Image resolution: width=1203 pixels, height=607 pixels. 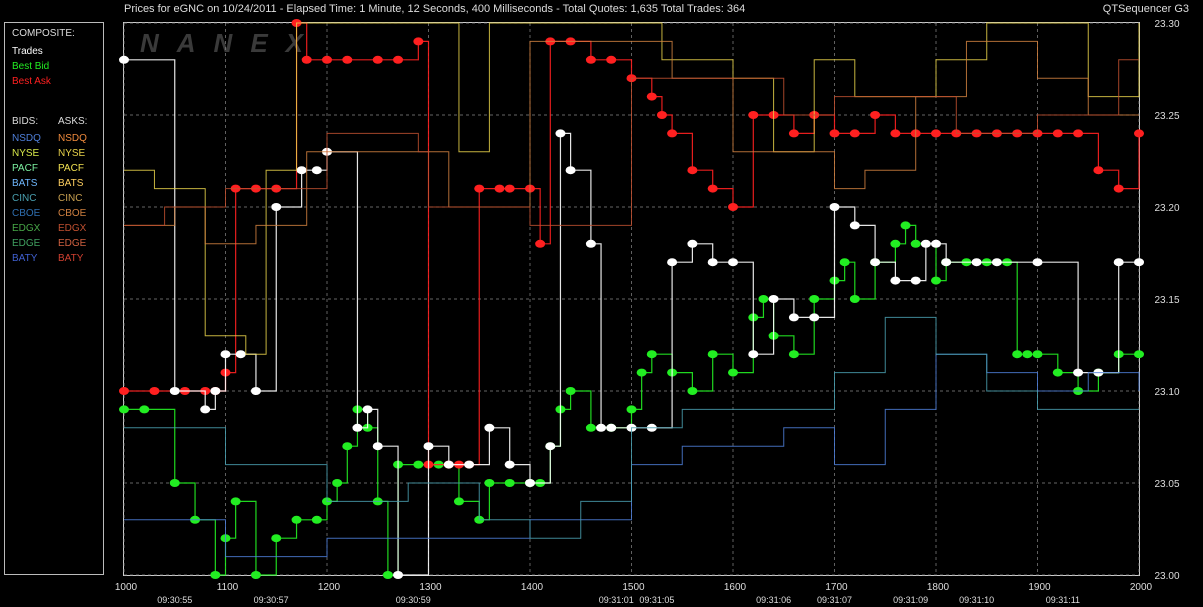 I want to click on x-tick-label: 1500, so click(x=633, y=587).